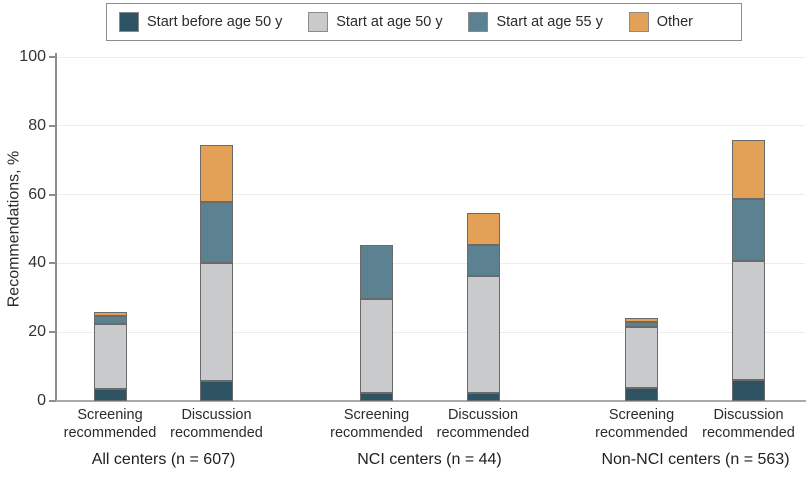  I want to click on legend-item-3: Start at age 55 y, so click(535, 22).